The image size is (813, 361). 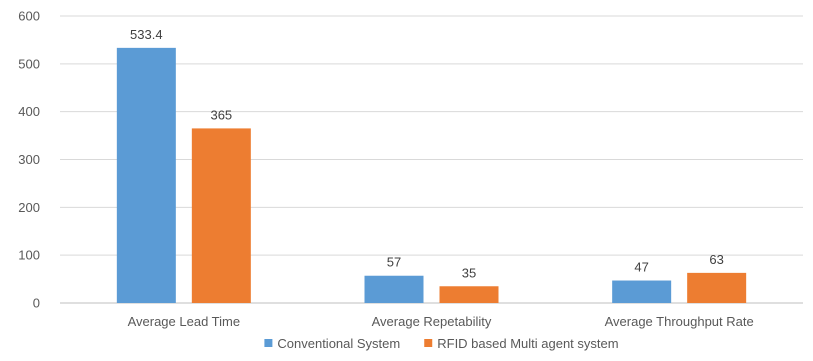 What do you see at coordinates (29, 111) in the screenshot?
I see `y-tick-label: 400` at bounding box center [29, 111].